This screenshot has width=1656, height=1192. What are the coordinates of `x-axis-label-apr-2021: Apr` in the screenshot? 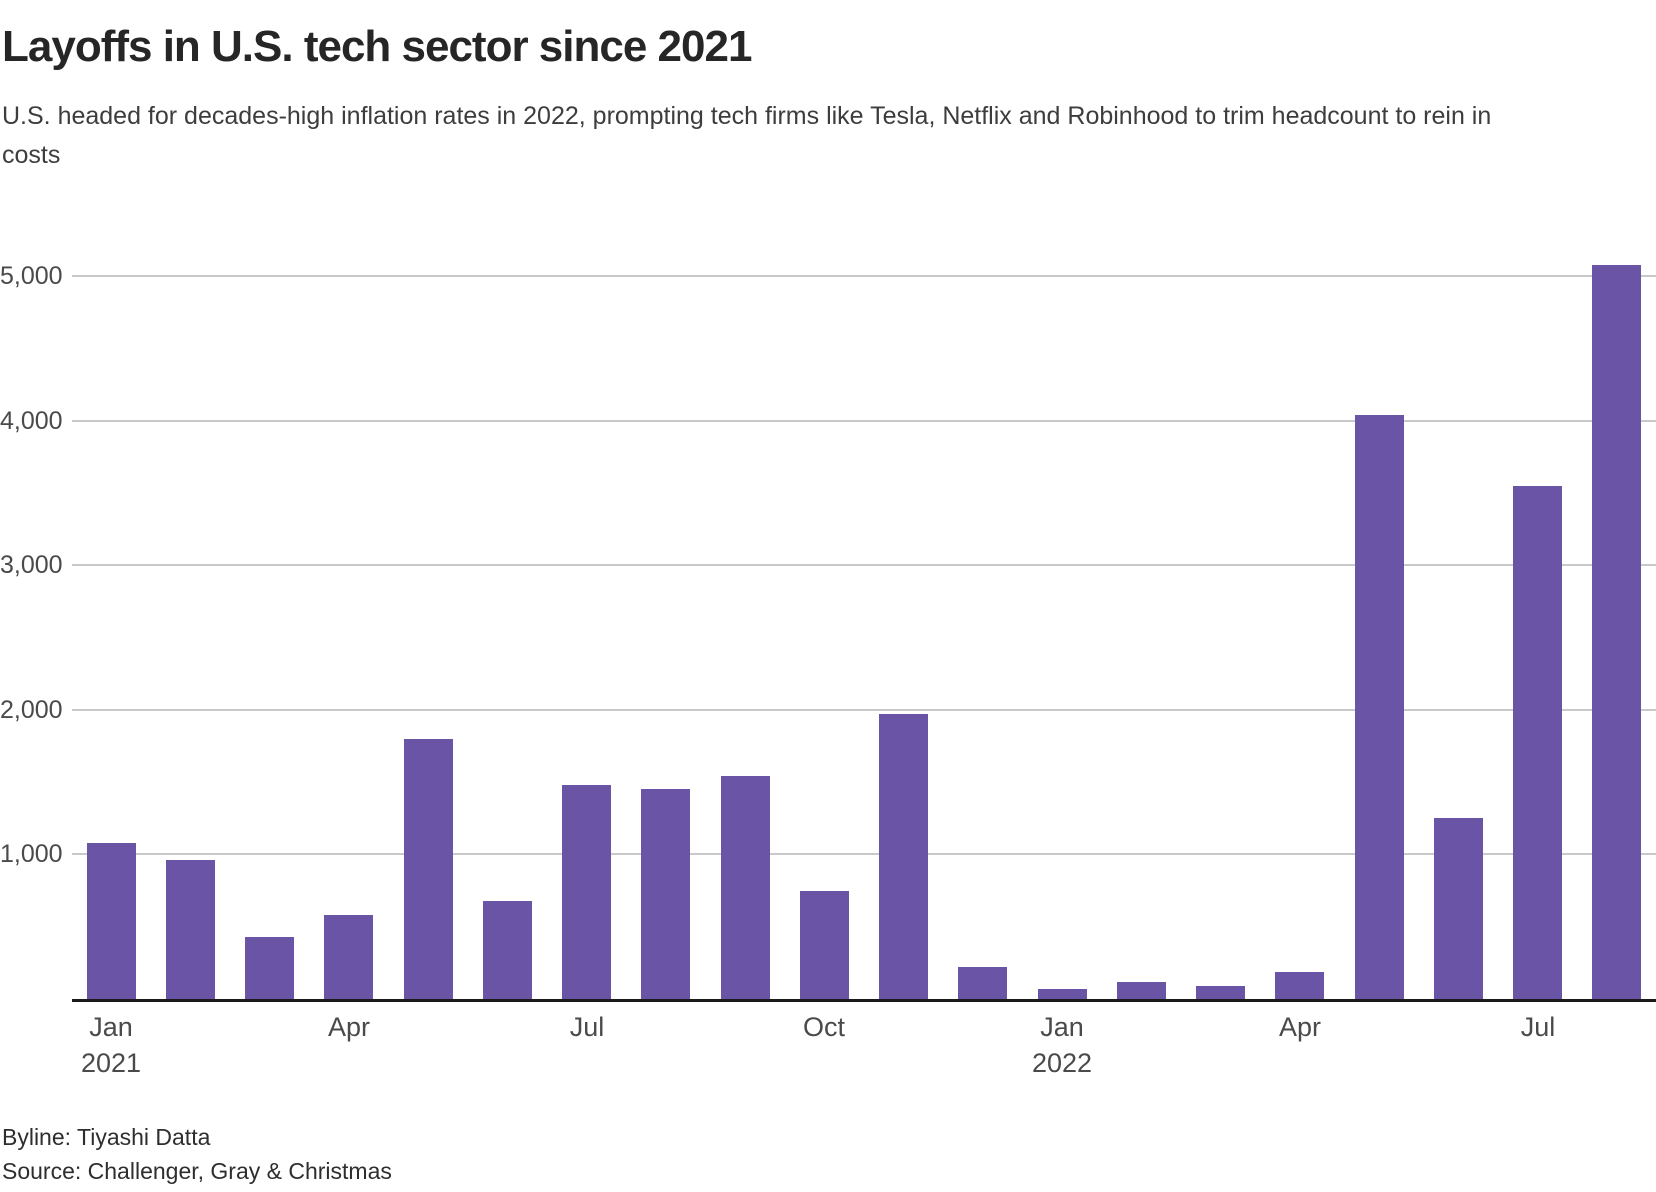 It's located at (349, 1027).